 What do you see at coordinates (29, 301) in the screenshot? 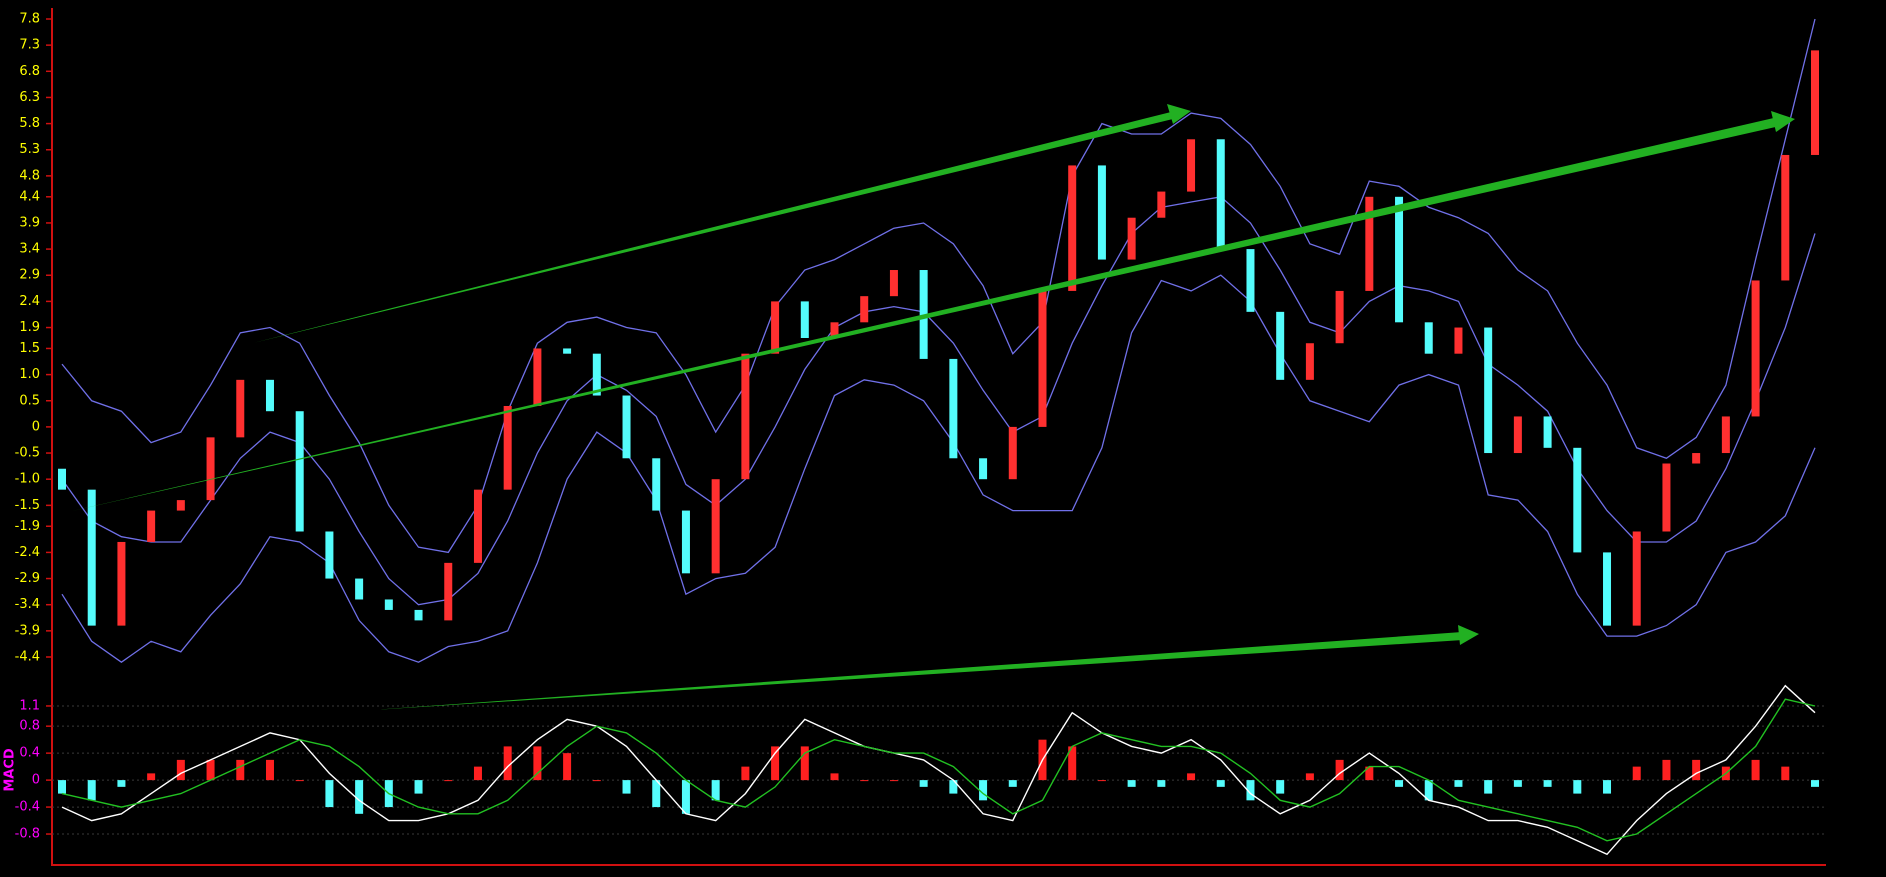
I see `y-tick-label: 2.4` at bounding box center [29, 301].